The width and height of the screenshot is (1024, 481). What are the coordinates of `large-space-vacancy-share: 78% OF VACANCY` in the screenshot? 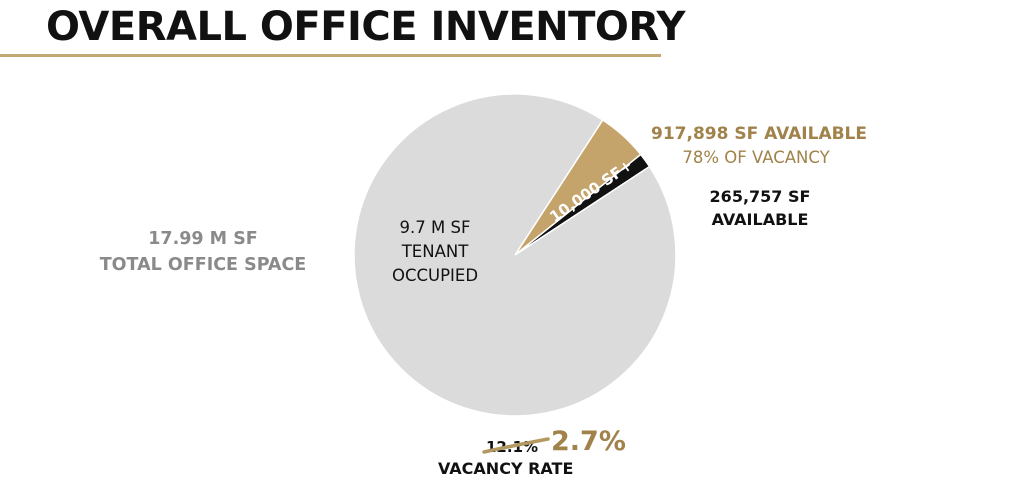 It's located at (756, 157).